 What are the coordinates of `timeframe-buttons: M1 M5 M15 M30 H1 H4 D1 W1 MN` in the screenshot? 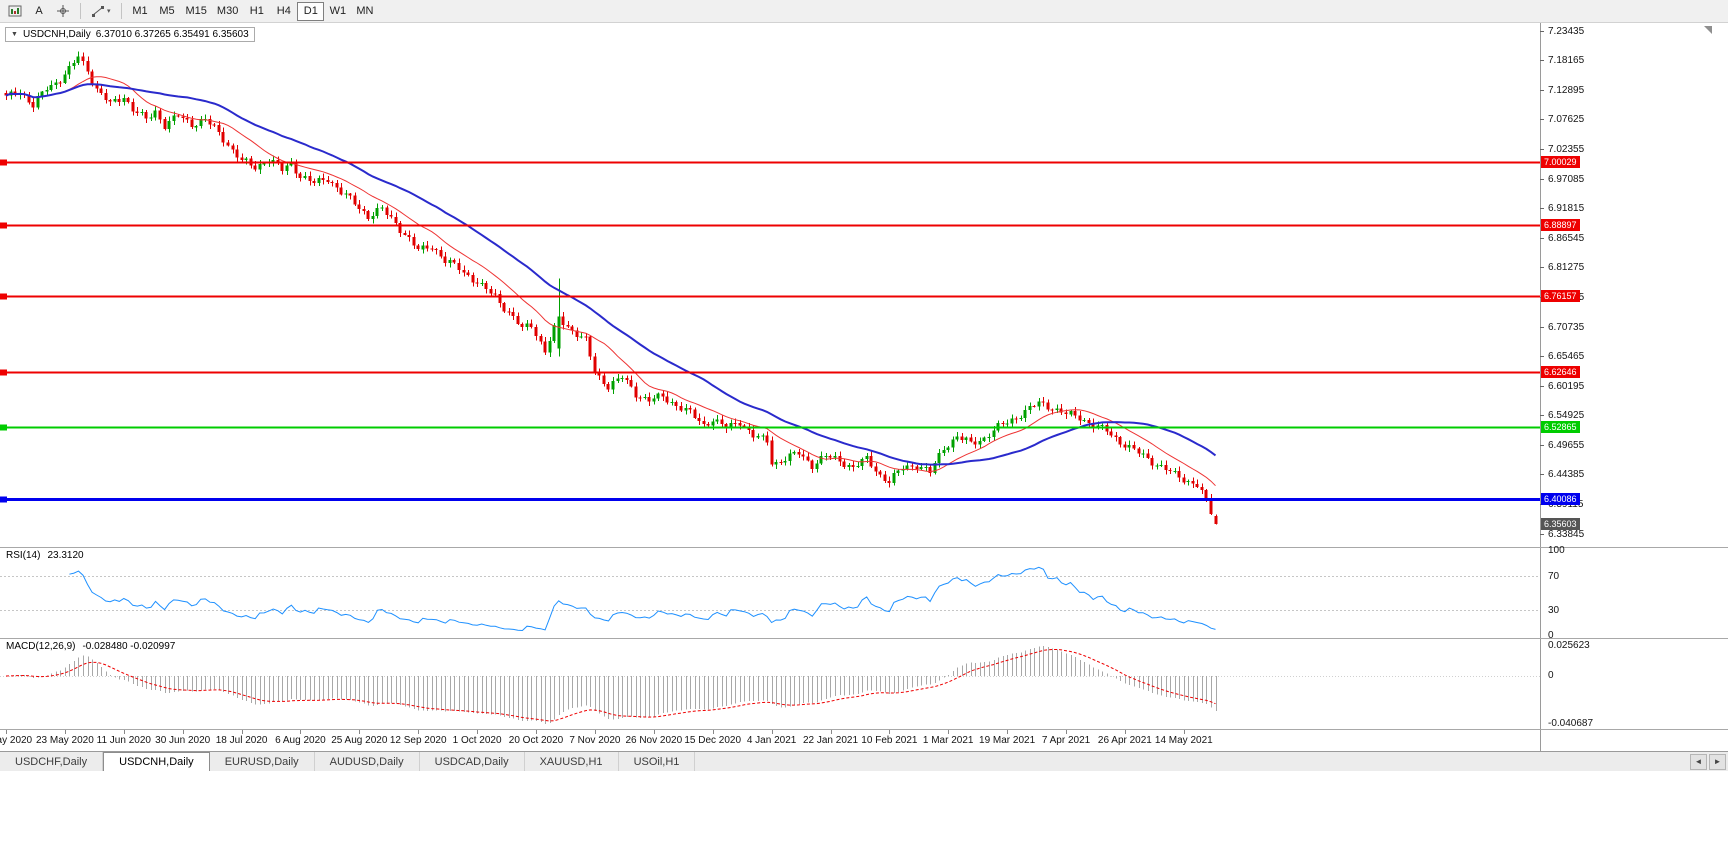 It's located at (253, 11).